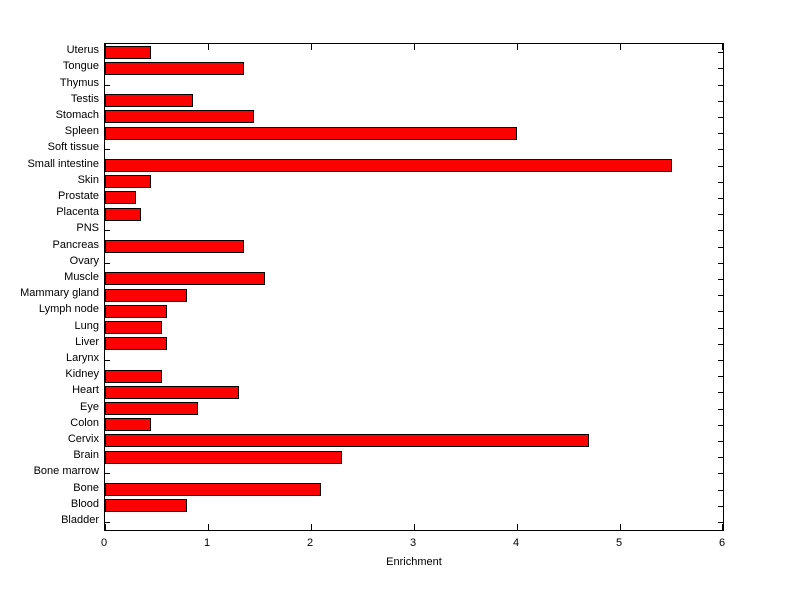 The image size is (800, 599). I want to click on y-tick-label: Prostate, so click(78, 195).